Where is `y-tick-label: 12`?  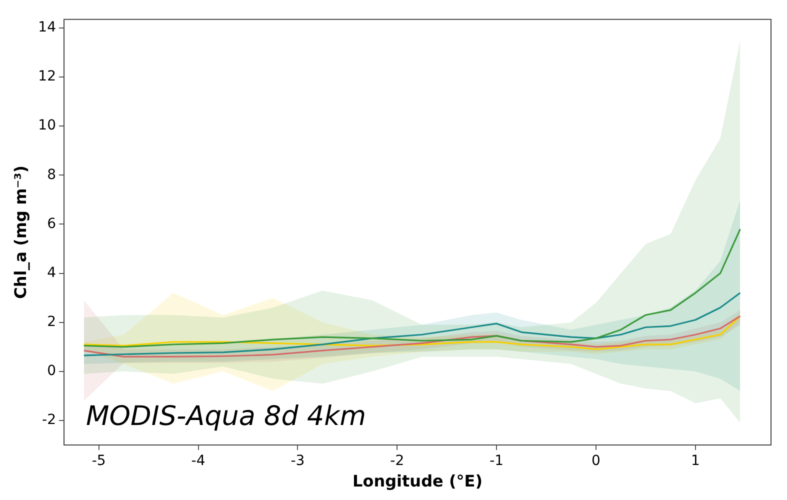
y-tick-label: 12 is located at coordinates (47, 76).